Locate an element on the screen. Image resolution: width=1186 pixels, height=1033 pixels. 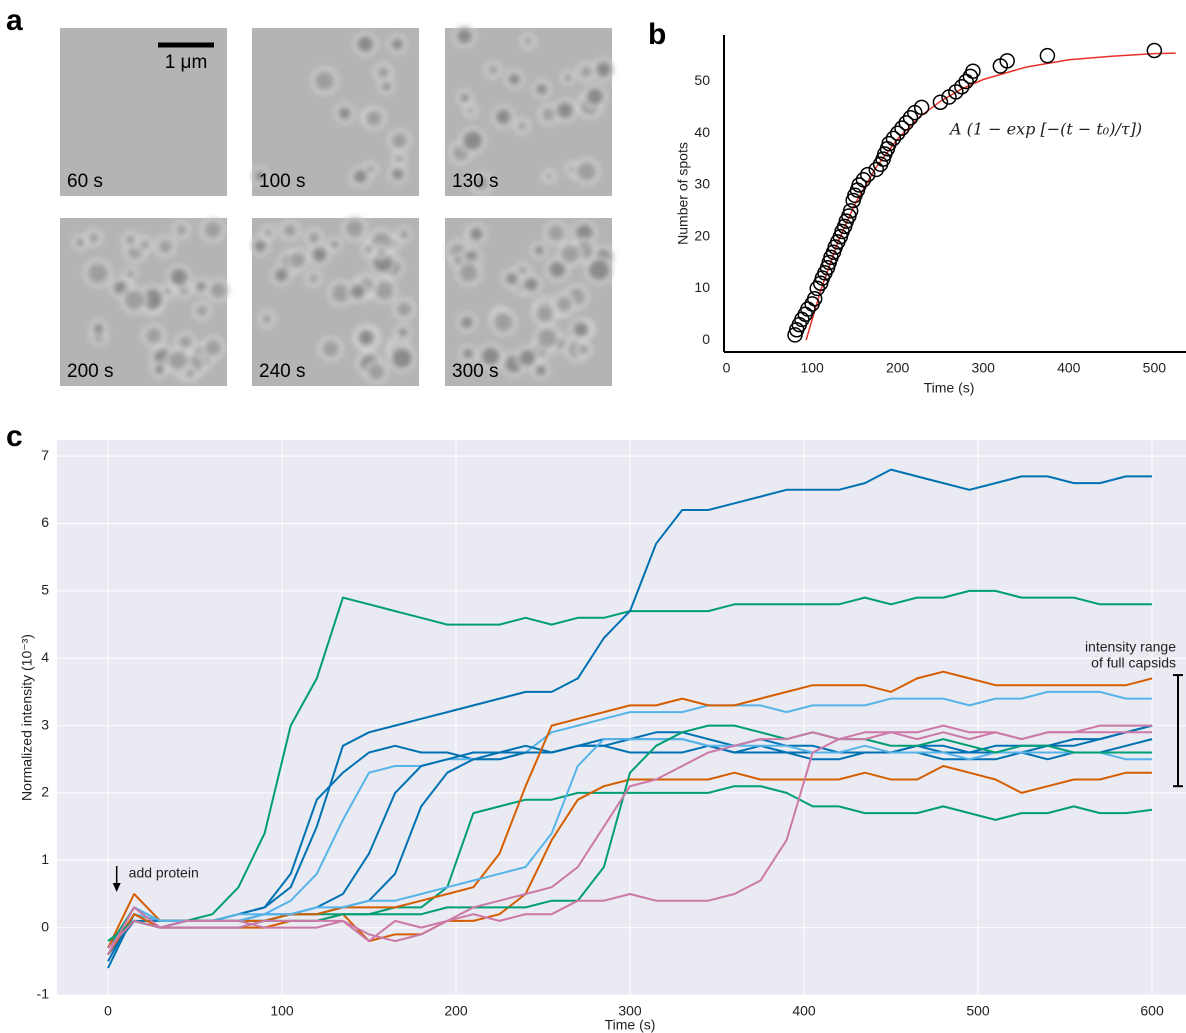
texture is located at coordinates (330, 110).